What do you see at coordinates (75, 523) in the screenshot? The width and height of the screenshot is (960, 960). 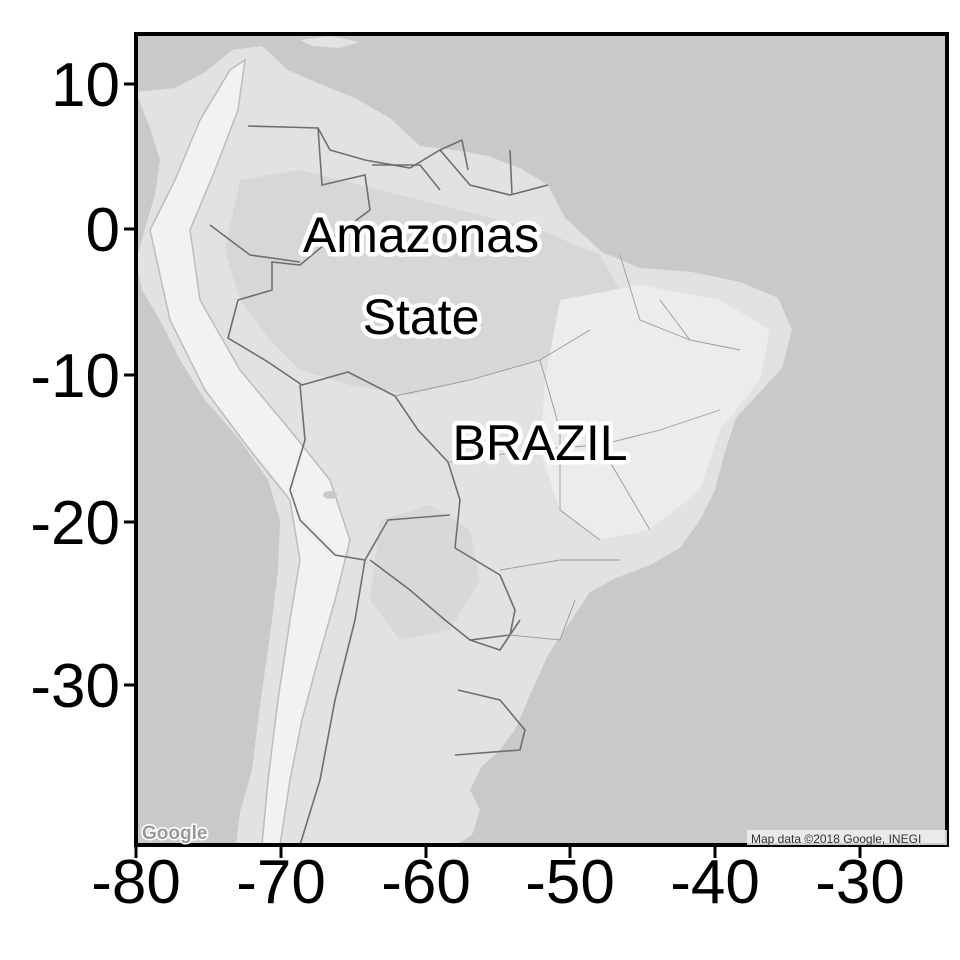 I see `y-tick-label: -20` at bounding box center [75, 523].